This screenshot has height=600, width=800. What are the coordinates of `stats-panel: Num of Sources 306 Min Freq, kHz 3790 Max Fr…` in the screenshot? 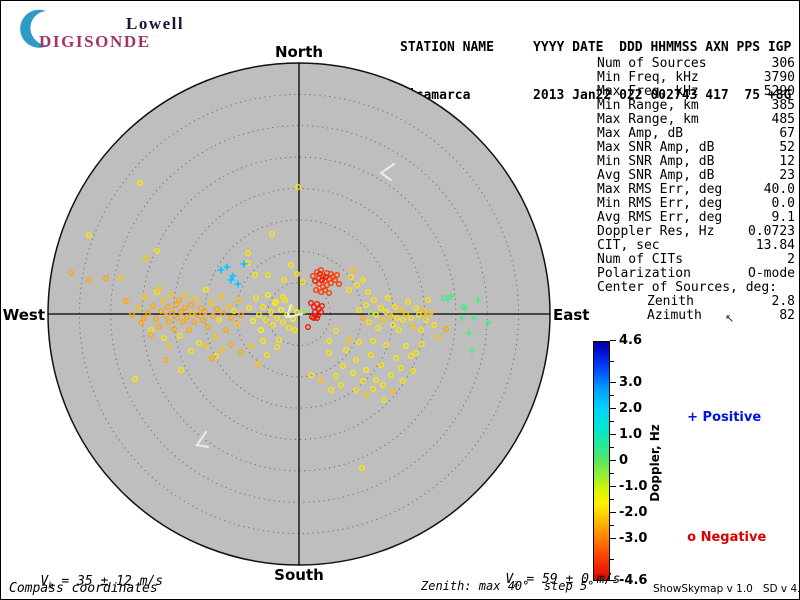 It's located at (696, 190).